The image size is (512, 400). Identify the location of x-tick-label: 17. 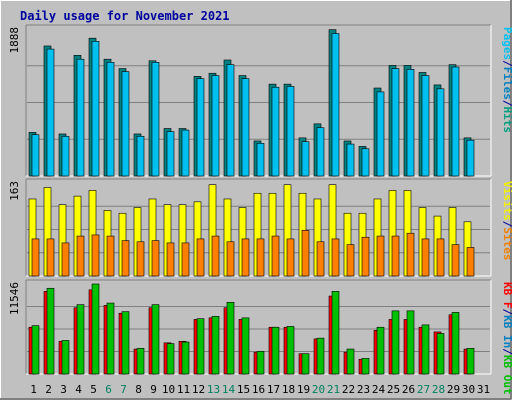
(273, 389).